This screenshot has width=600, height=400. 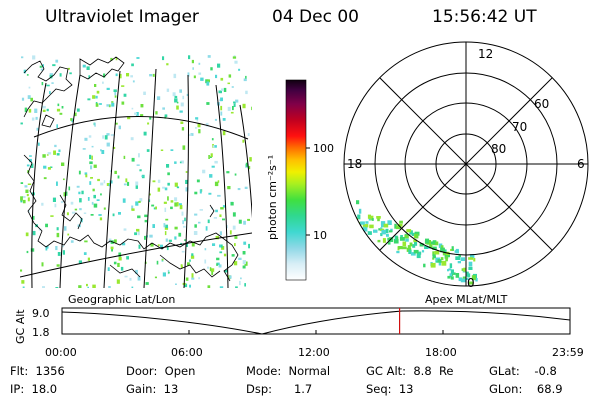 What do you see at coordinates (410, 371) in the screenshot?
I see `gc-altitude: GC Alt: 8.8 Re` at bounding box center [410, 371].